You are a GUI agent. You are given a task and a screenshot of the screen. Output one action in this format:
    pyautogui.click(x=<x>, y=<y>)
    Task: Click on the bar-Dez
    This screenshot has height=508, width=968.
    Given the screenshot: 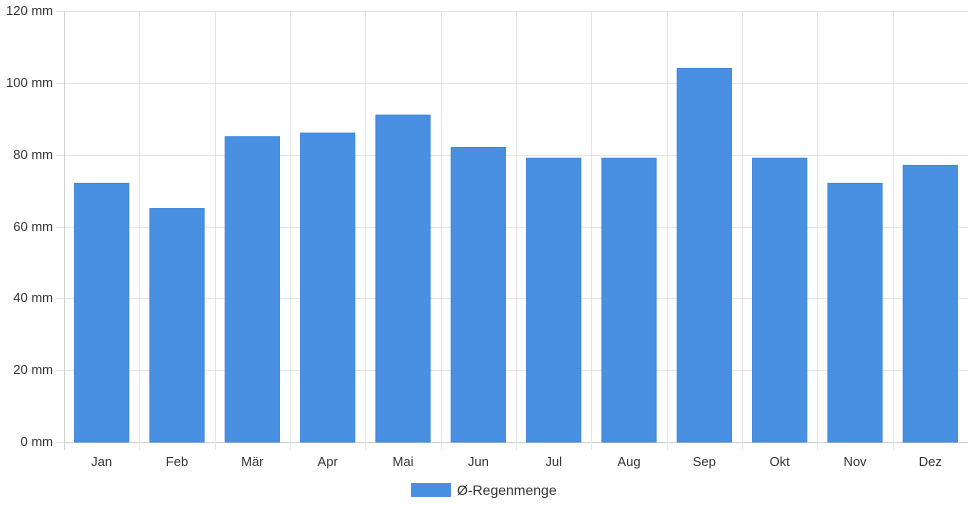 What is the action you would take?
    pyautogui.click(x=930, y=303)
    